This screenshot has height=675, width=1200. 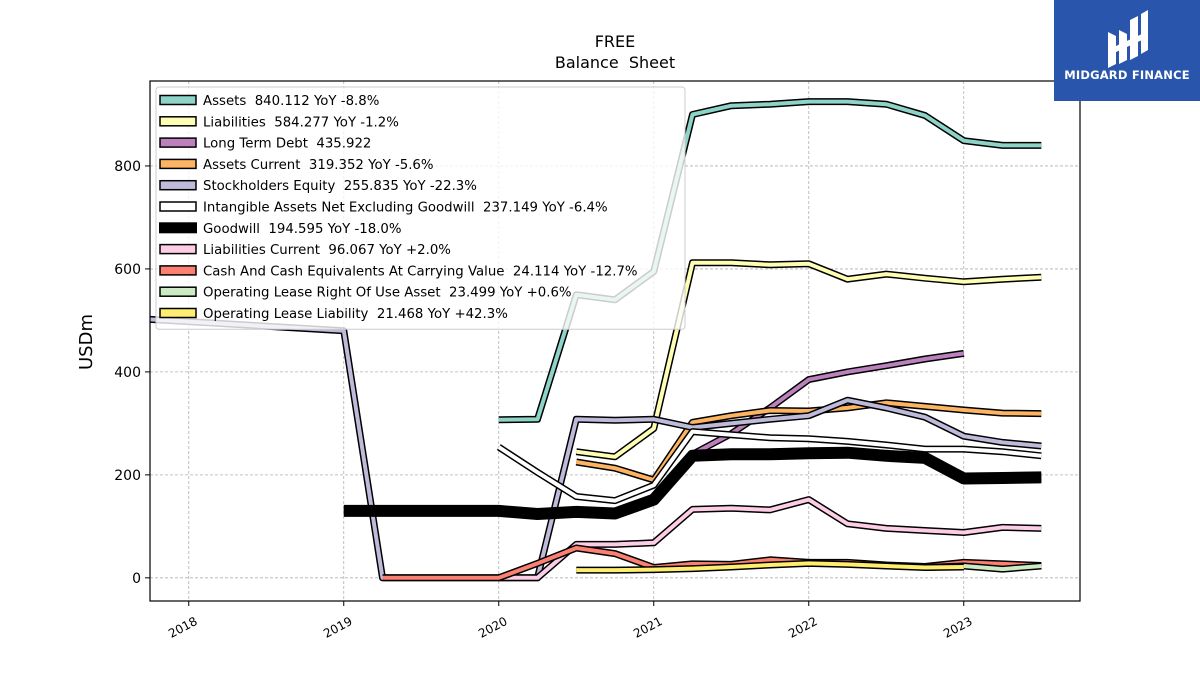 I want to click on legend-item: Stockholders Equity 255.835 YoY -22.3%, so click(x=318, y=186).